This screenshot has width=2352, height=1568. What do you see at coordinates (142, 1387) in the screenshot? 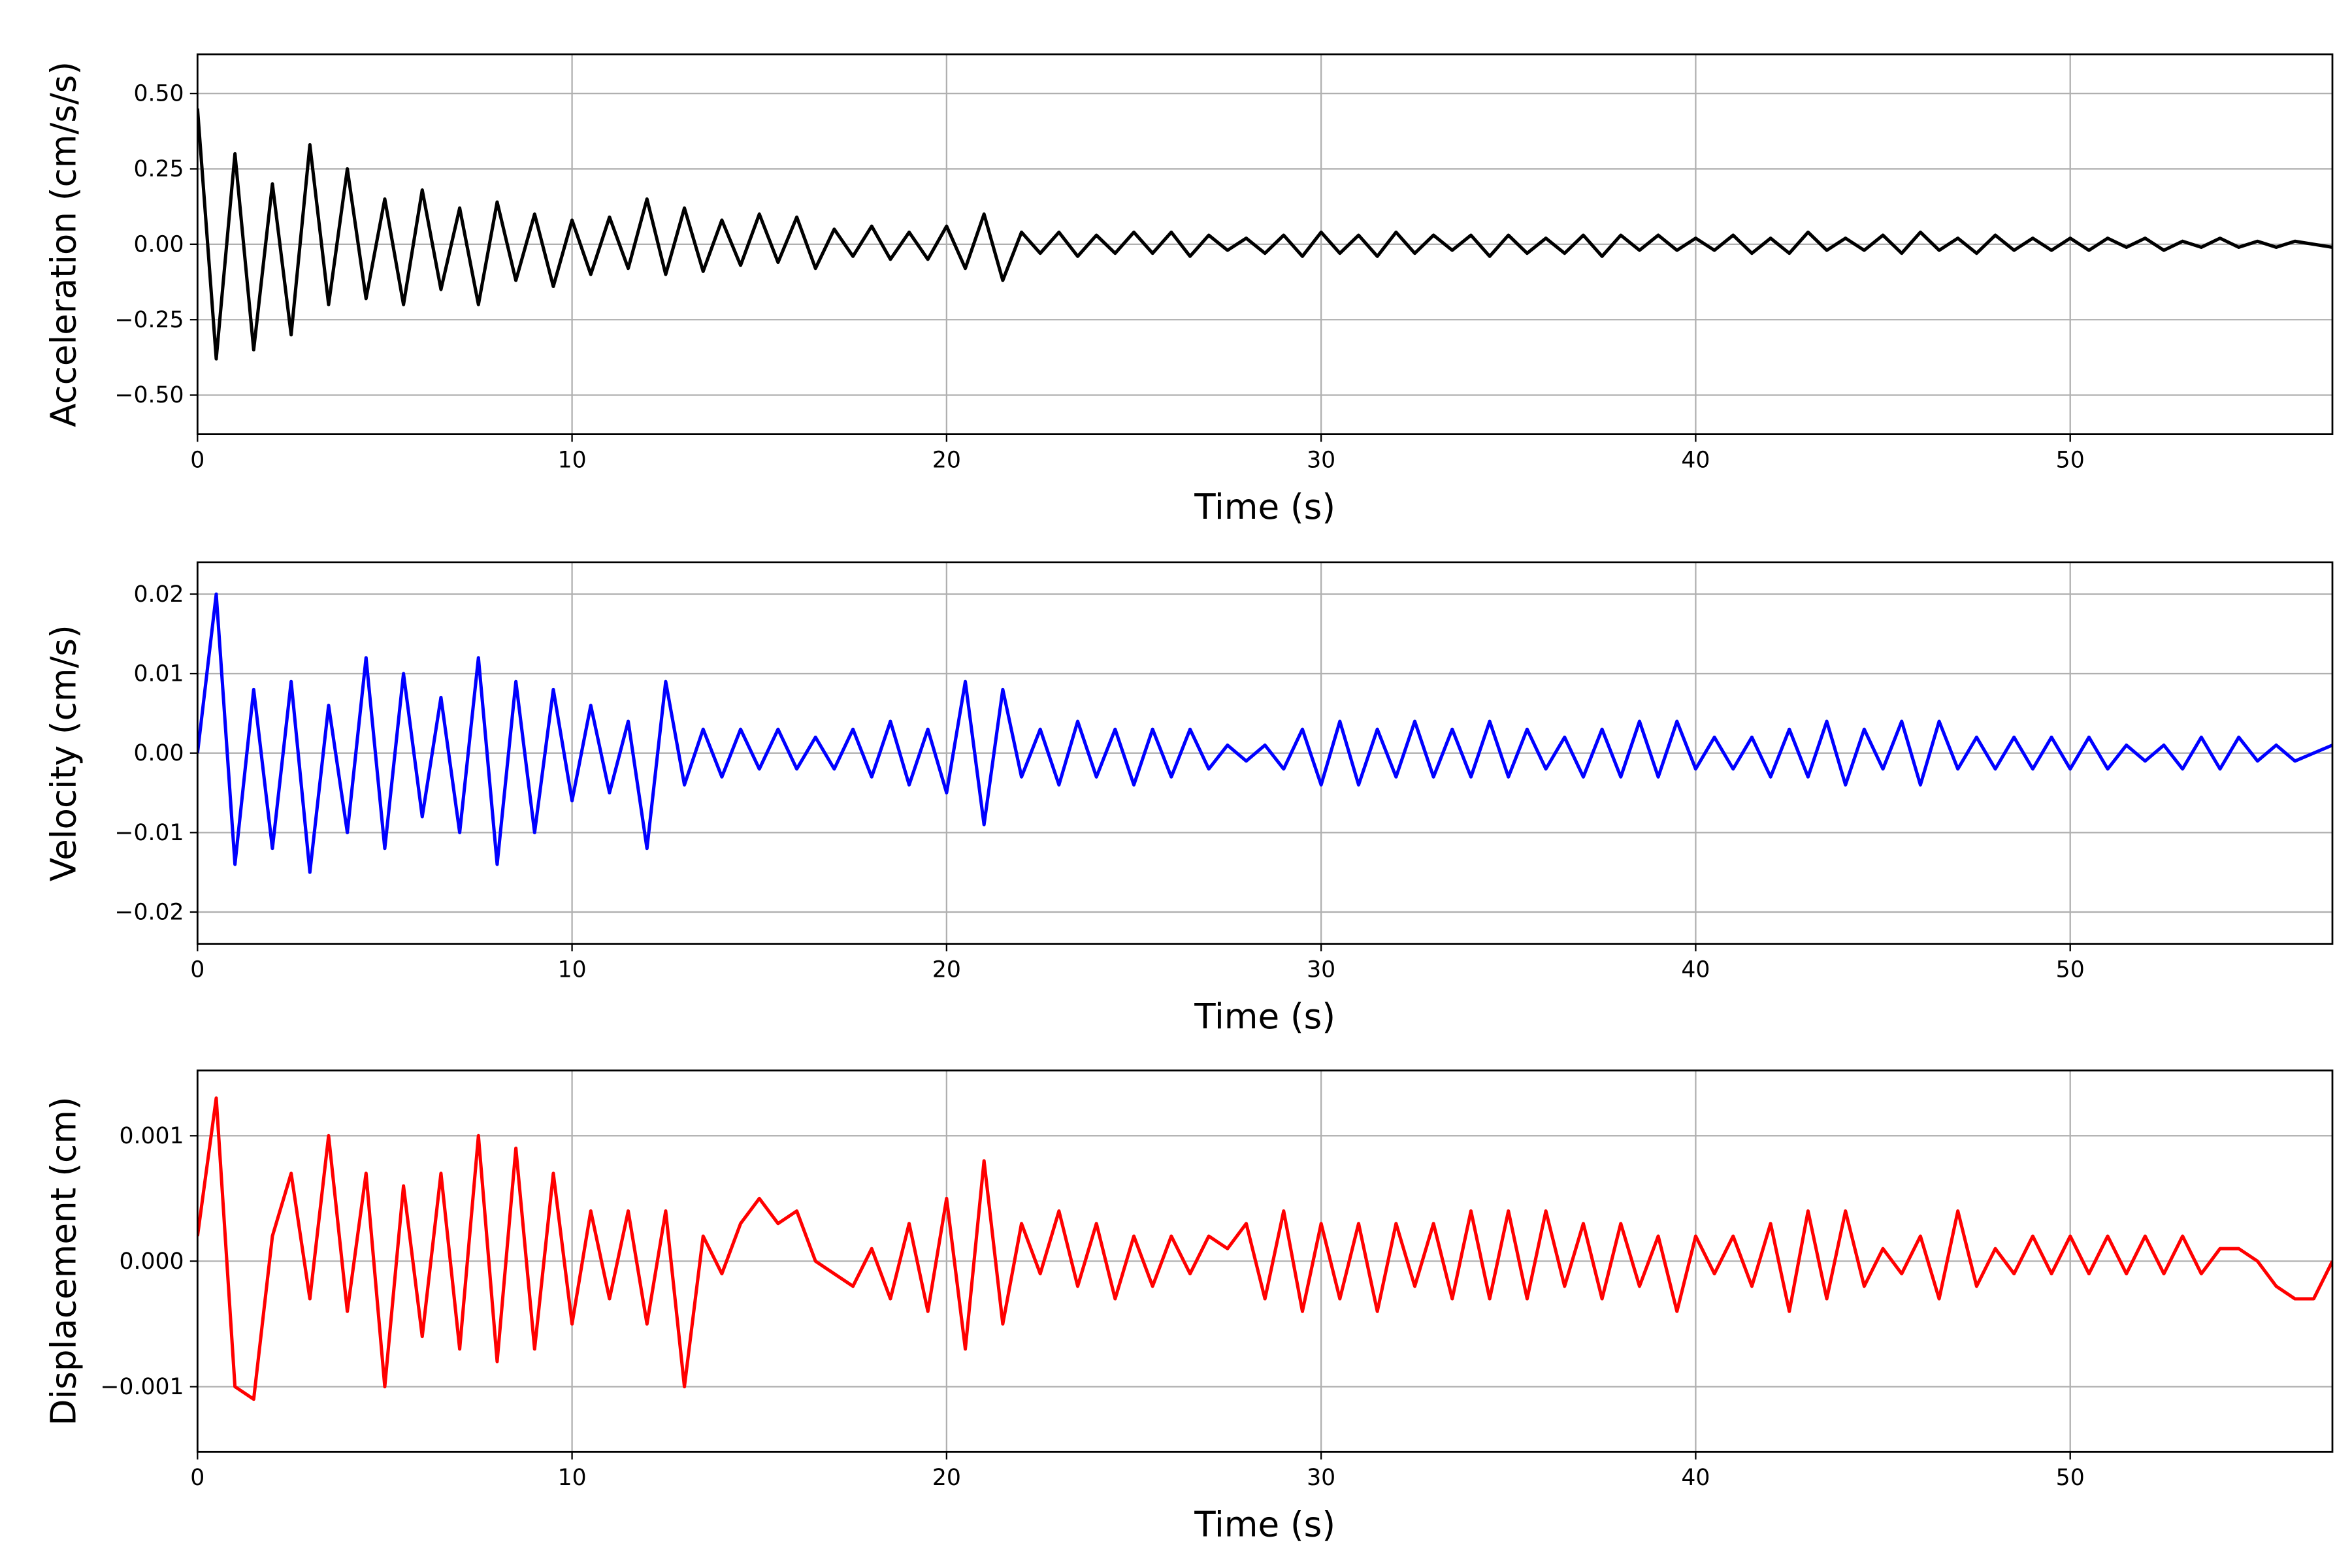
I see `y-tick-label: −0.001` at bounding box center [142, 1387].